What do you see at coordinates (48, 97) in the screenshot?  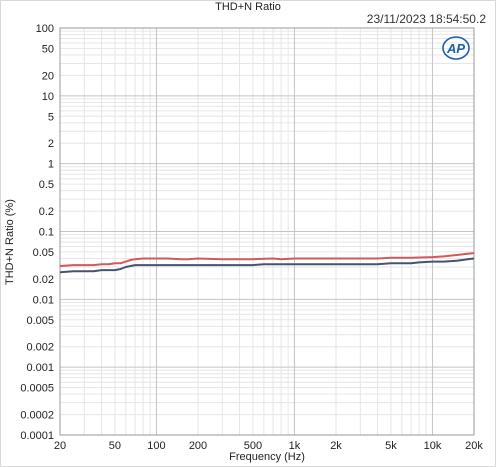 I see `y-tick-label: 10` at bounding box center [48, 97].